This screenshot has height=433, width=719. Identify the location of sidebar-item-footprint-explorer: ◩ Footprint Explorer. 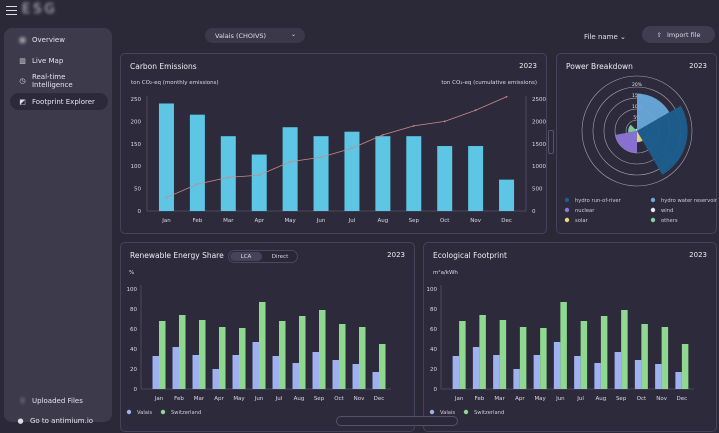
(59, 101).